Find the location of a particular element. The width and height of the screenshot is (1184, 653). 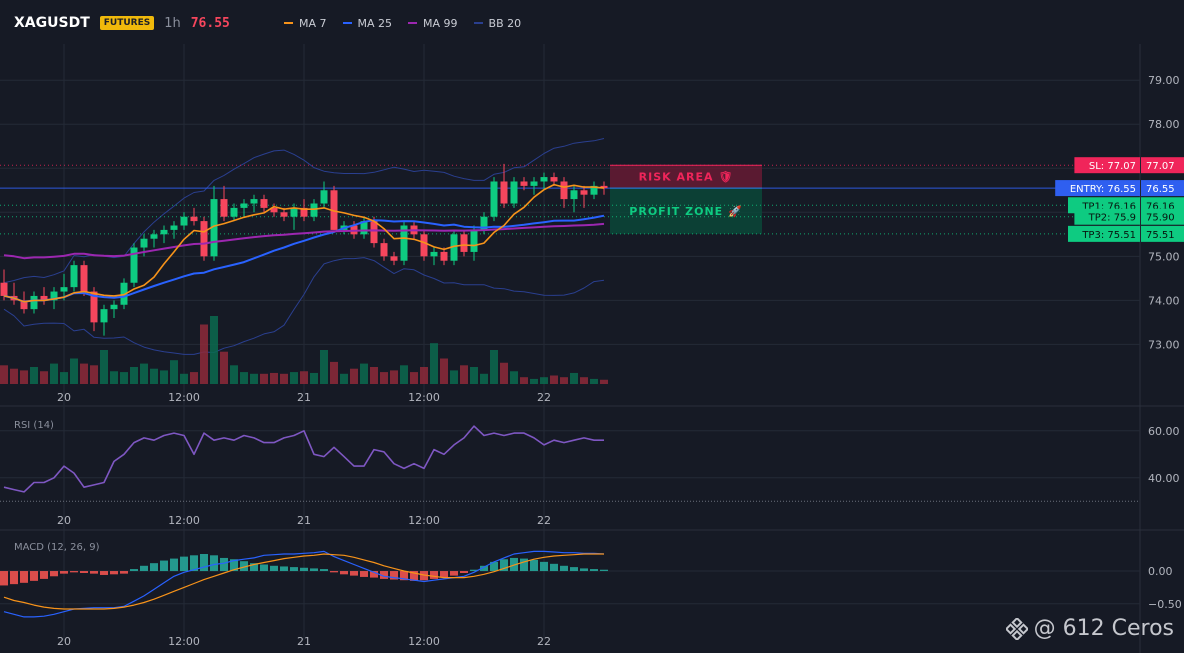

binance-logo-icon is located at coordinates (1016, 628).